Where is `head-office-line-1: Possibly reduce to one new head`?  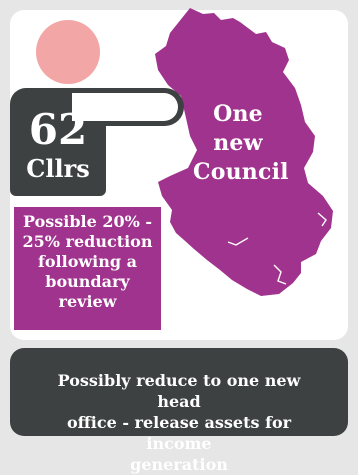 head-office-line-1: Possibly reduce to one new head is located at coordinates (179, 391).